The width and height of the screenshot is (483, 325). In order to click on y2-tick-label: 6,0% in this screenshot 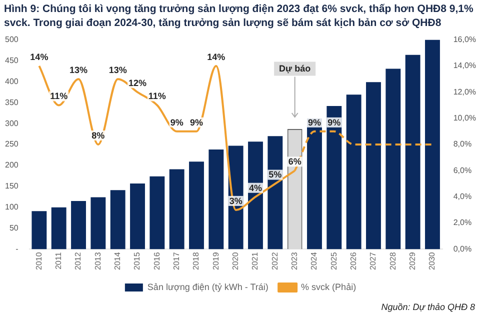, I will do `click(462, 170)`.